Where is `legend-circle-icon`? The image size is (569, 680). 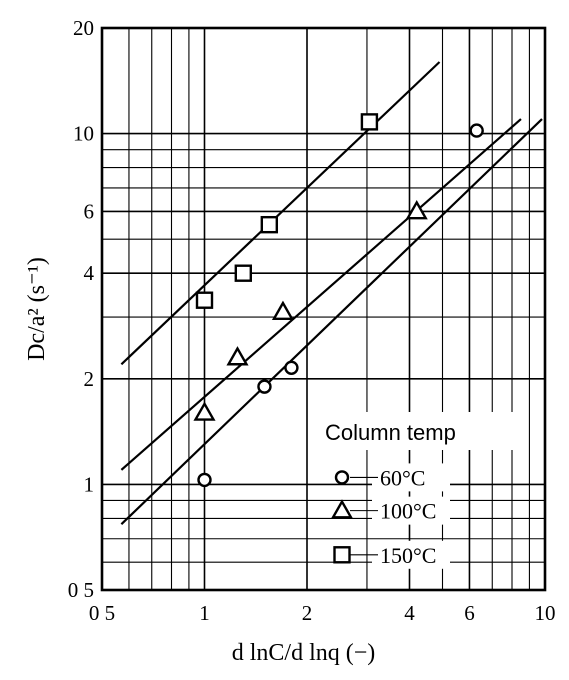
legend-circle-icon is located at coordinates (342, 477).